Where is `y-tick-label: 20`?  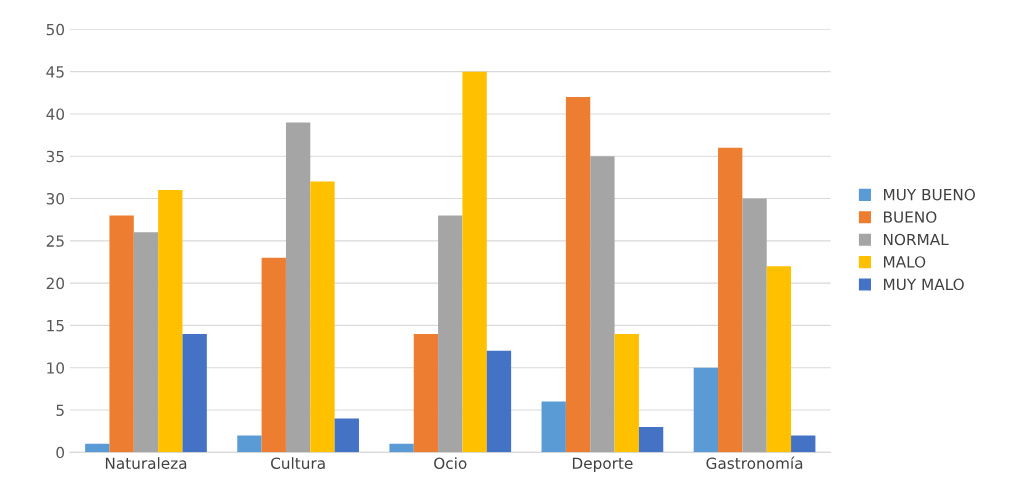
y-tick-label: 20 is located at coordinates (55, 283).